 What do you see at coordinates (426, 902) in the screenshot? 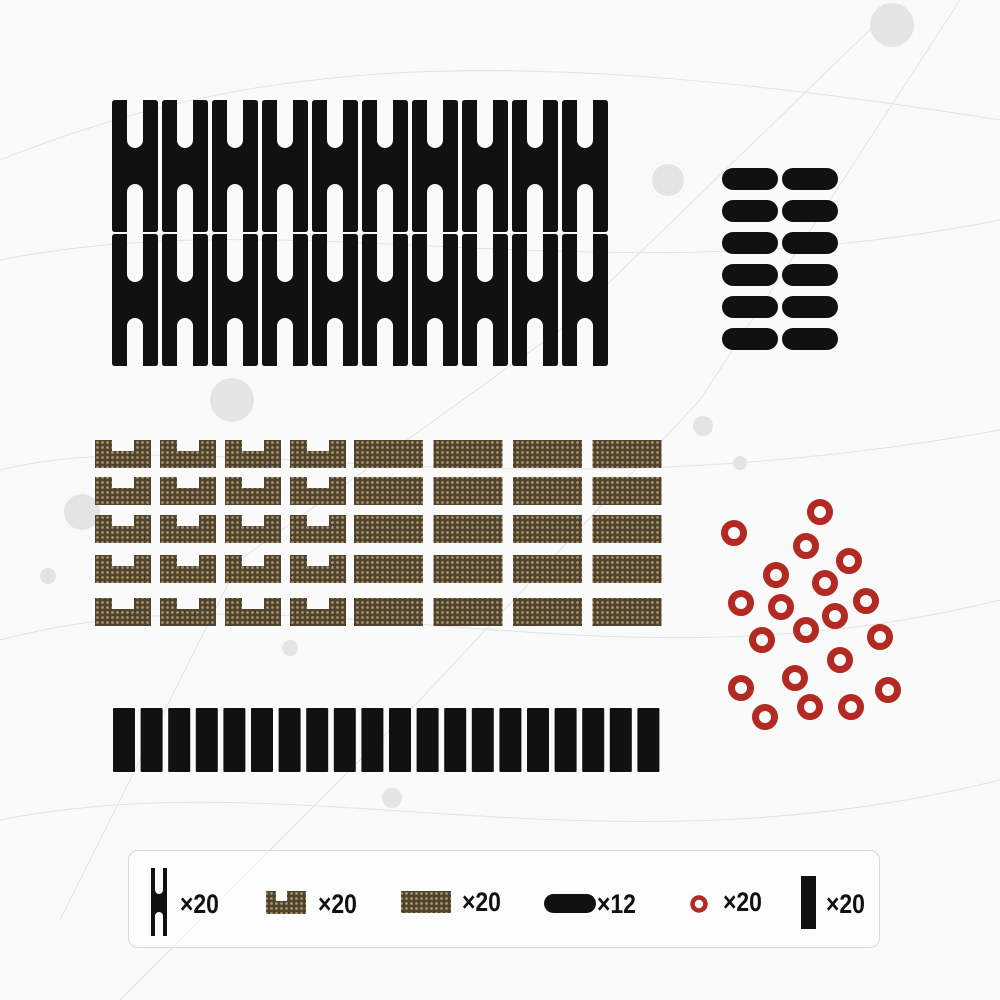
I see `flat-shim-icon` at bounding box center [426, 902].